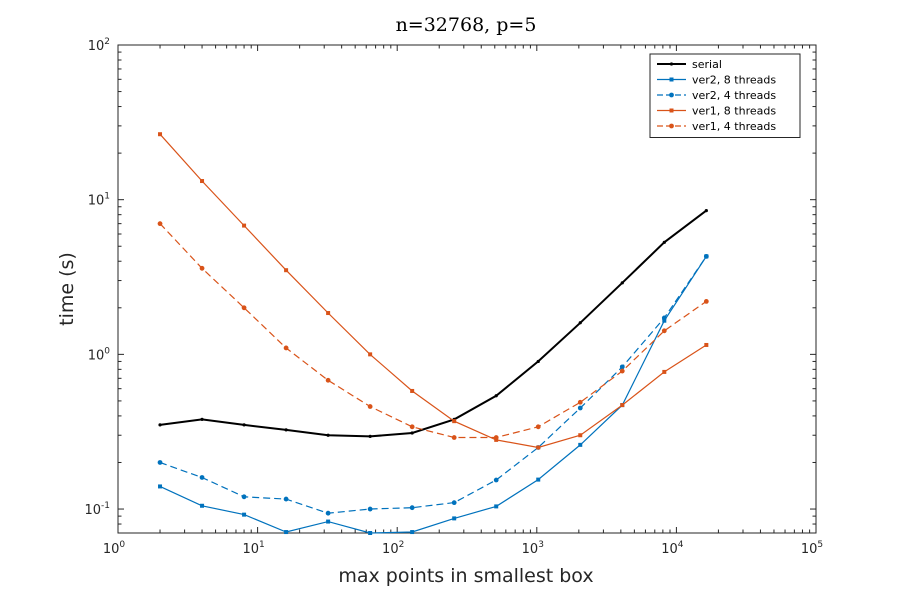 Image resolution: width=900 pixels, height=600 pixels. What do you see at coordinates (734, 80) in the screenshot?
I see `legend-entry: ver2, 8 threads` at bounding box center [734, 80].